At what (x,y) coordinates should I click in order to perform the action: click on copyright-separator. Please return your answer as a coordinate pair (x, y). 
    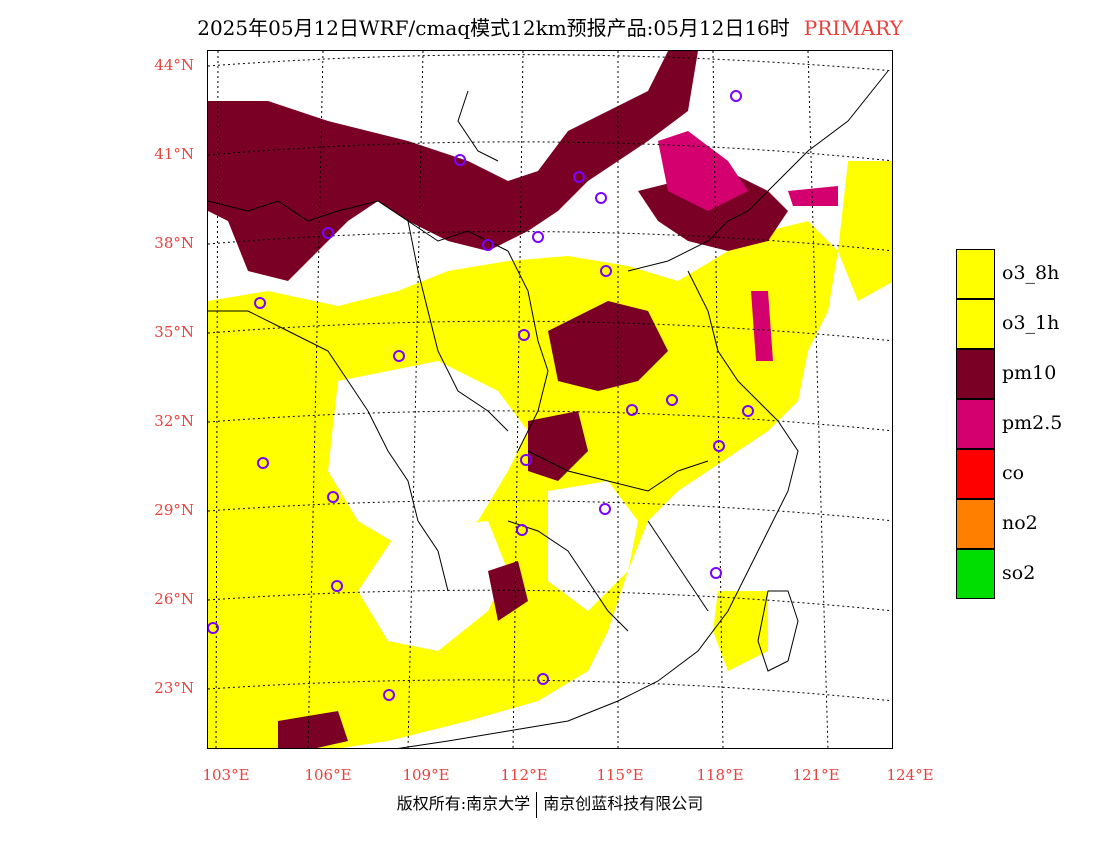
    Looking at the image, I should click on (537, 804).